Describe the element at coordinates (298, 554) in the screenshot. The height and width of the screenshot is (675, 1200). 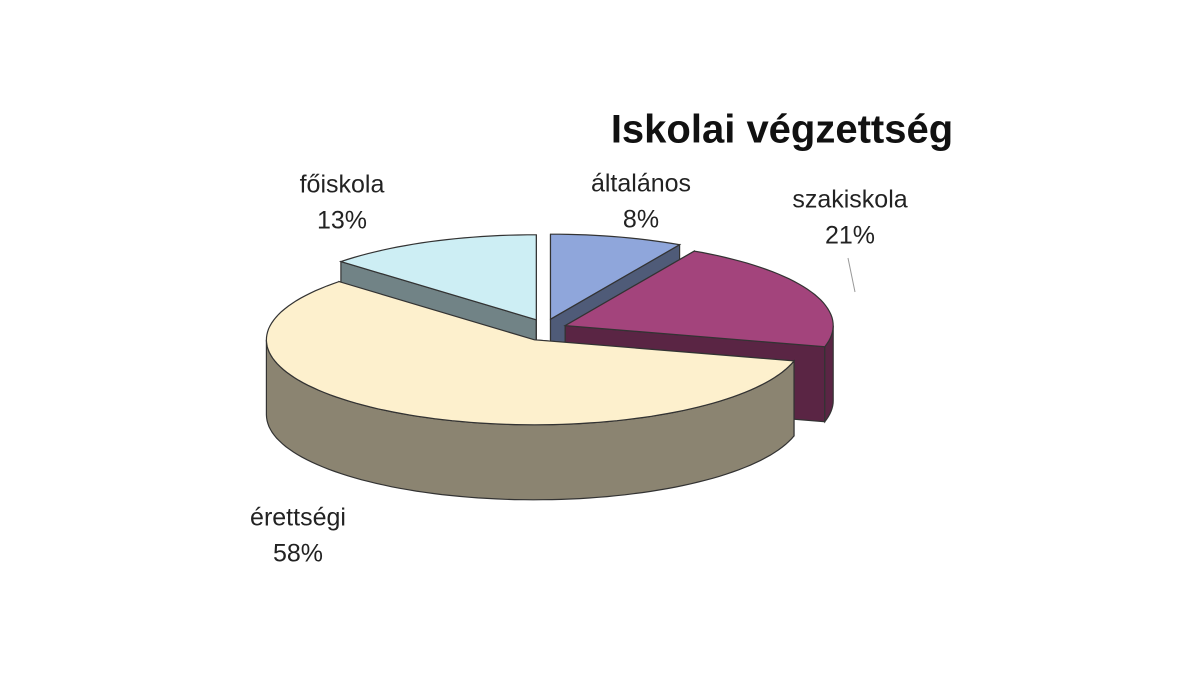
I see `slice-value-label: 58%` at that location.